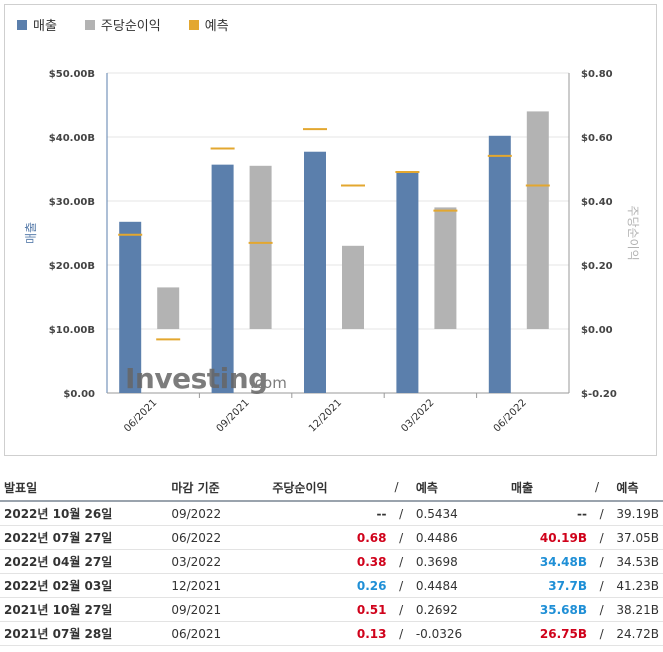 The height and width of the screenshot is (652, 663). I want to click on row-eps-forecast: 0.5434, so click(459, 513).